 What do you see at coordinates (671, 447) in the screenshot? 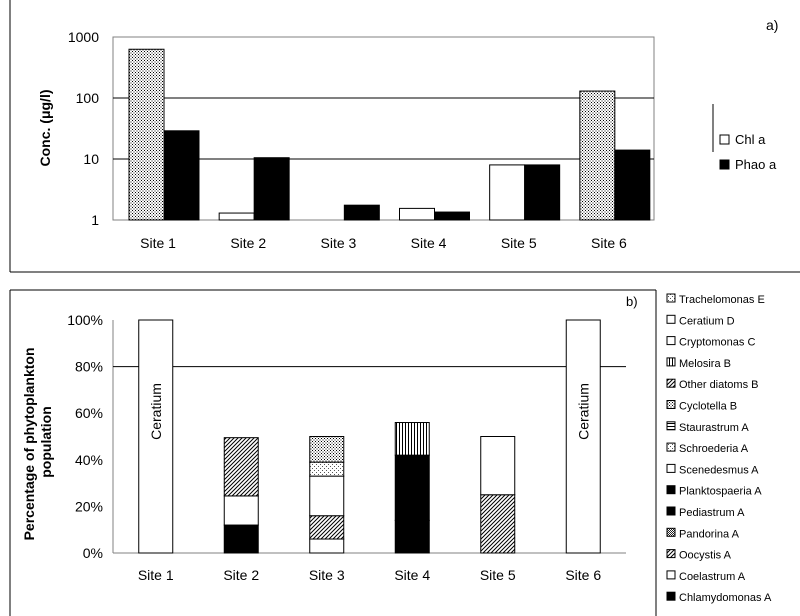
I see `legend-swatch-schroederia-a` at bounding box center [671, 447].